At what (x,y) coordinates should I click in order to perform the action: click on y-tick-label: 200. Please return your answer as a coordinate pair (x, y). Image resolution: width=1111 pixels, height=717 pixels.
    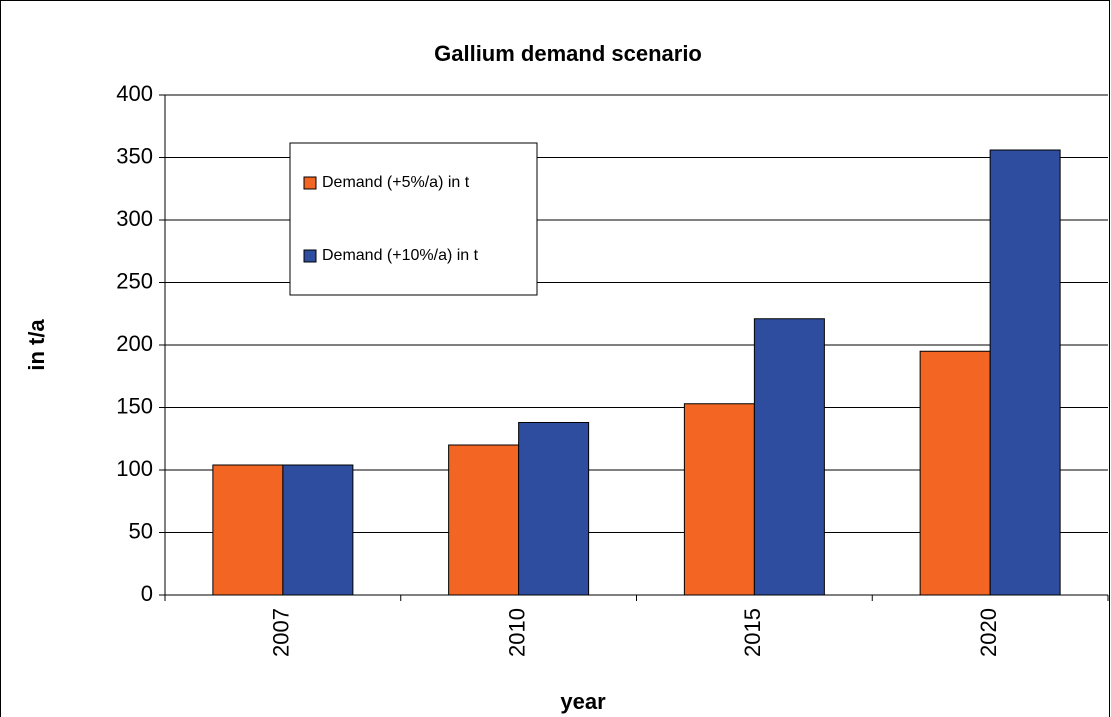
    Looking at the image, I should click on (134, 343).